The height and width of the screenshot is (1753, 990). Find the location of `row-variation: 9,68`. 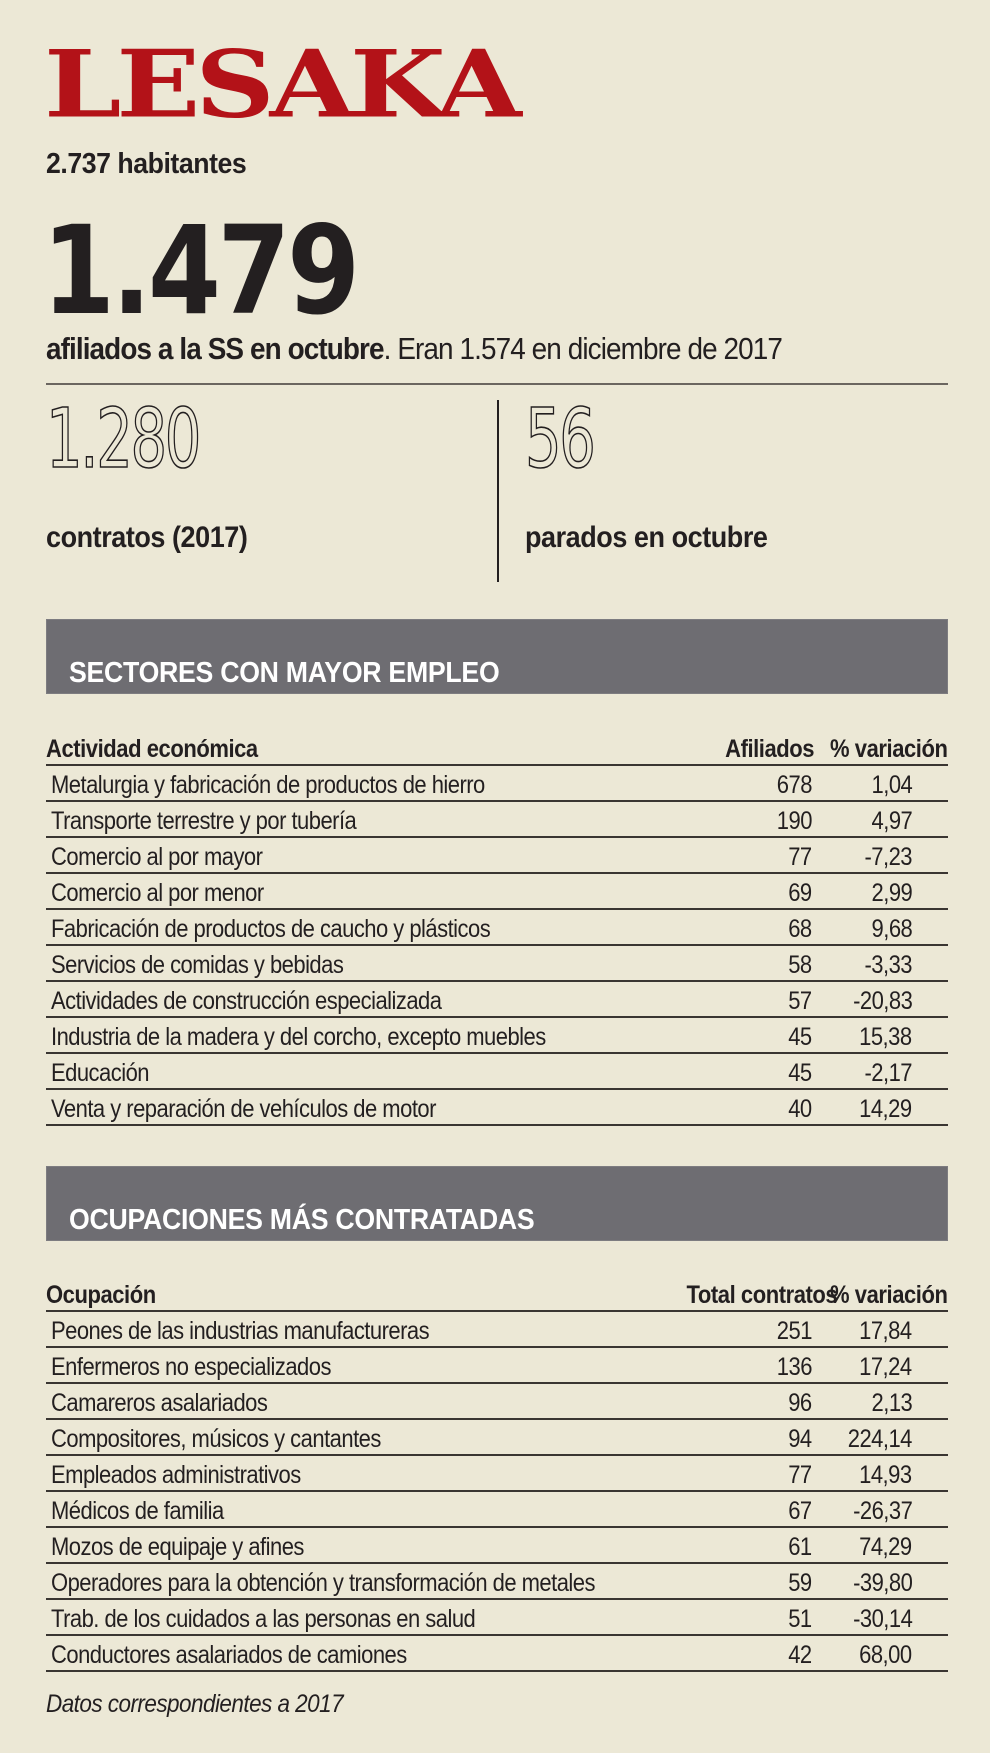

row-variation: 9,68 is located at coordinates (891, 929).